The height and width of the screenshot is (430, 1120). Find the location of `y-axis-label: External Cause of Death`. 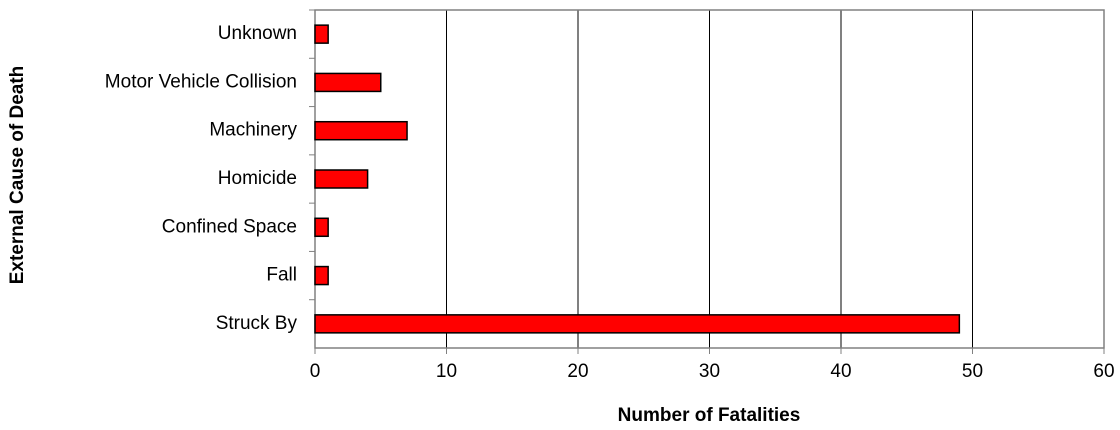

y-axis-label: External Cause of Death is located at coordinates (17, 175).